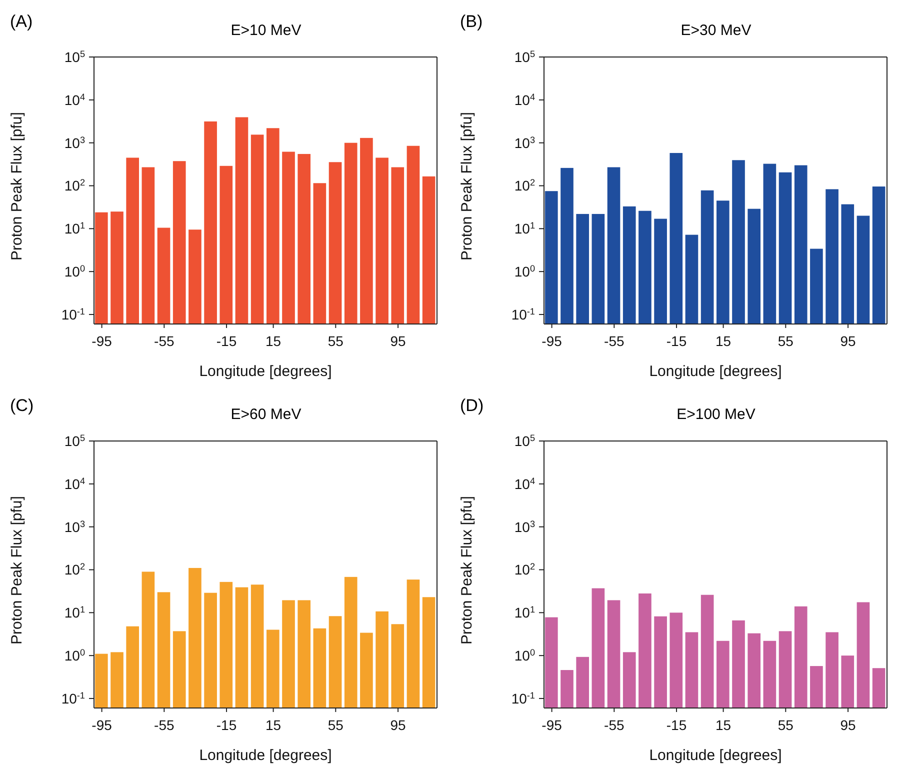 Image resolution: width=916 pixels, height=772 pixels. I want to click on text: (D), so click(472, 406).